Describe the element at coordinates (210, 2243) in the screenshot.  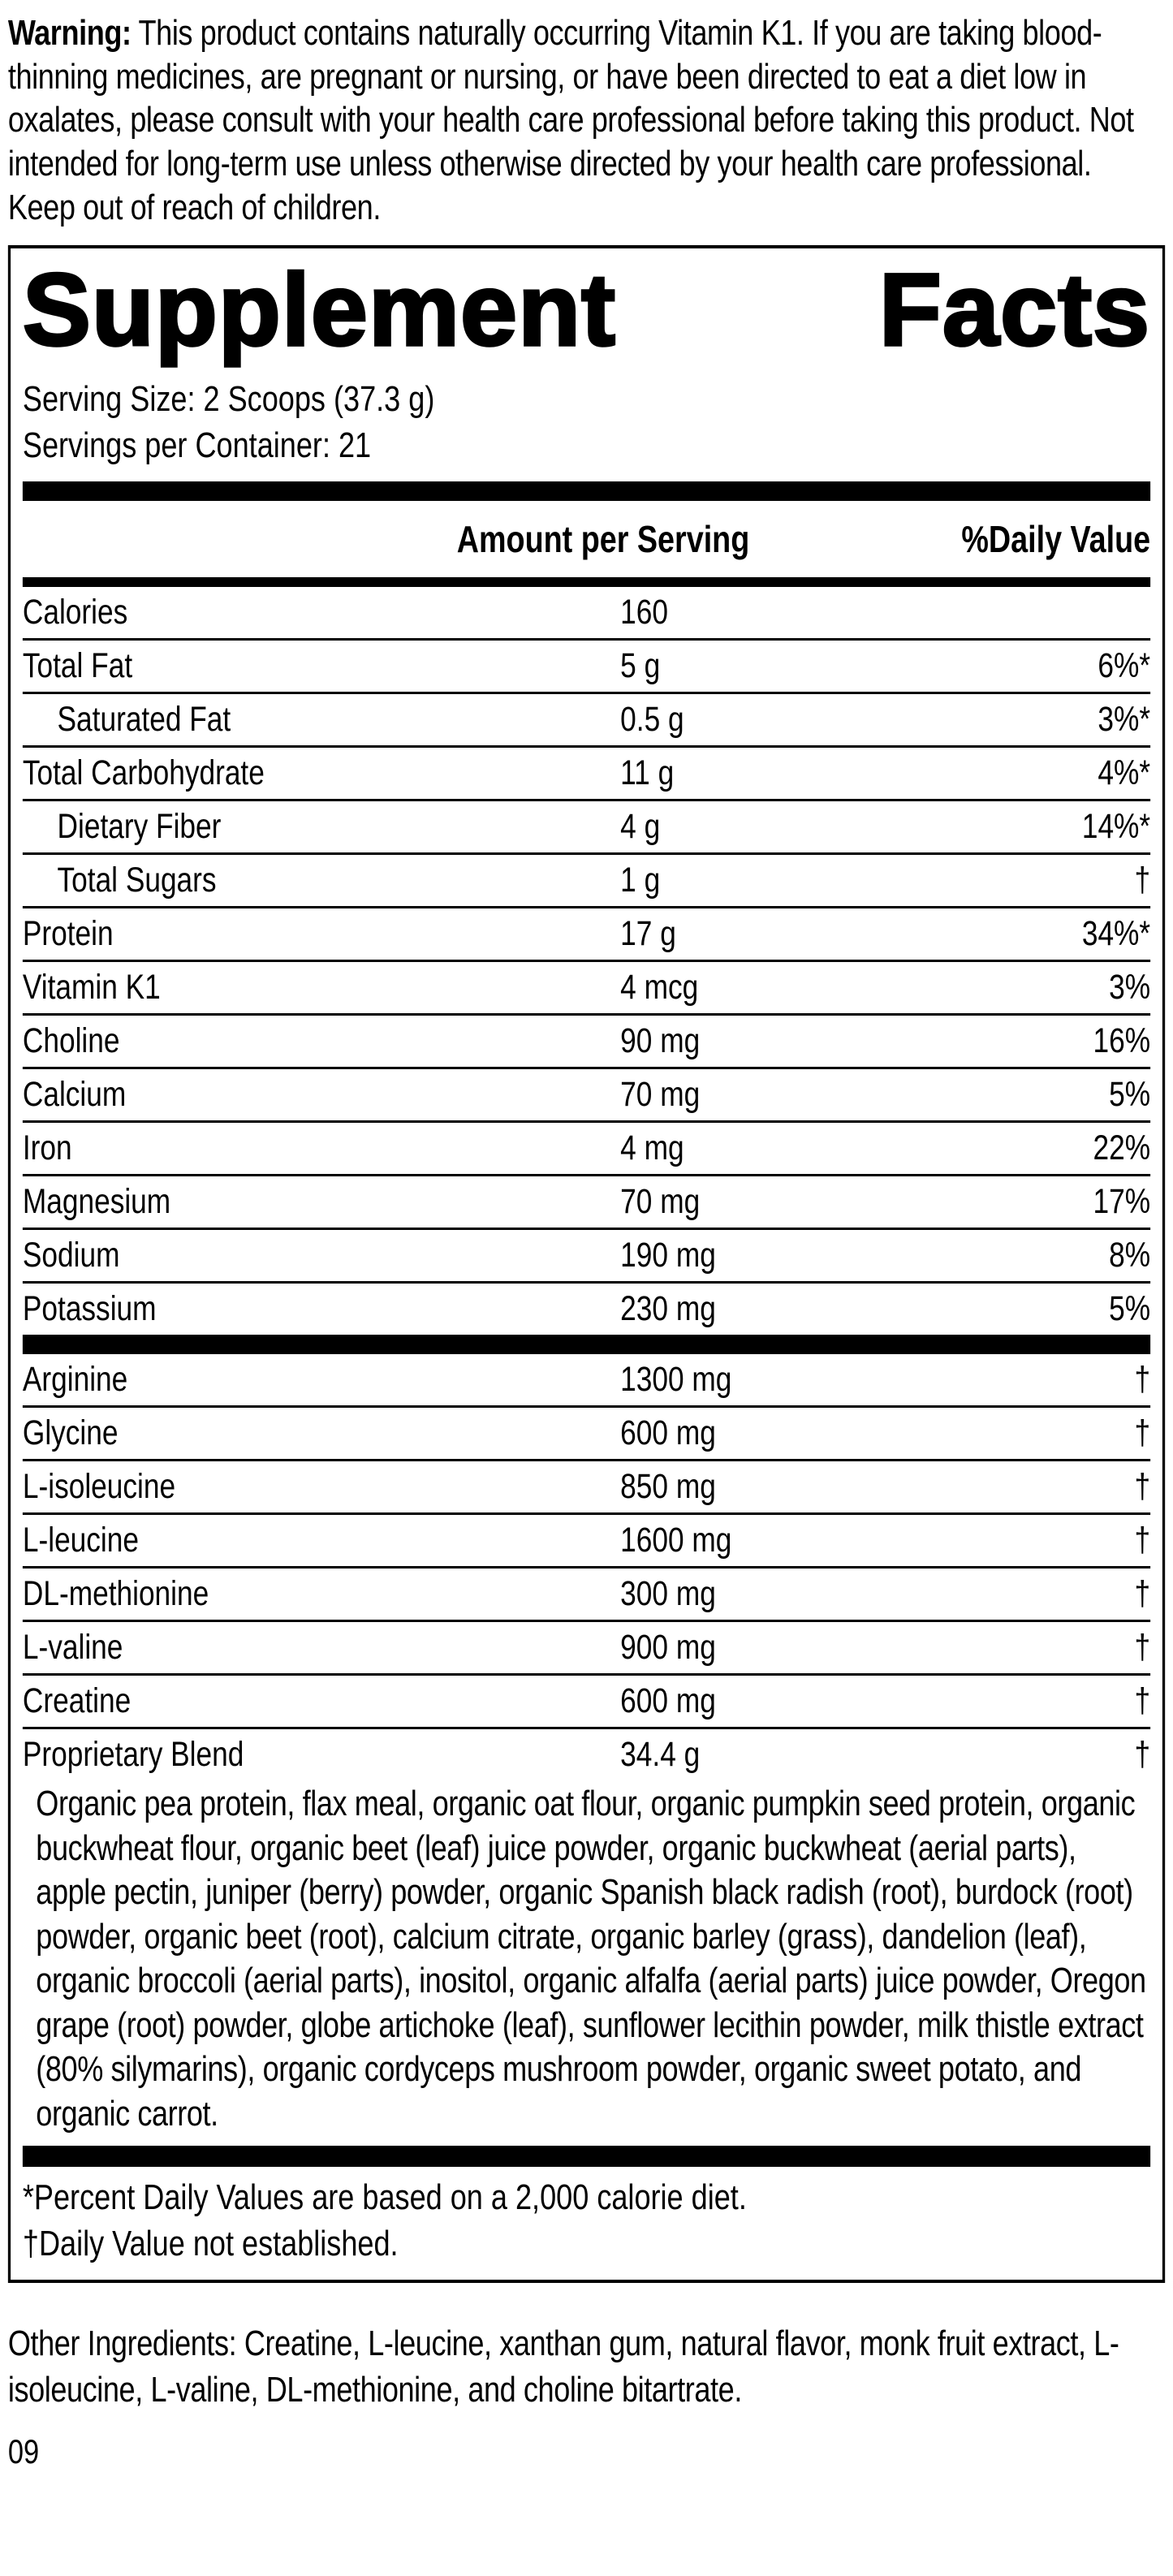
I see `footnote-dagger: †Daily Value not established.` at that location.